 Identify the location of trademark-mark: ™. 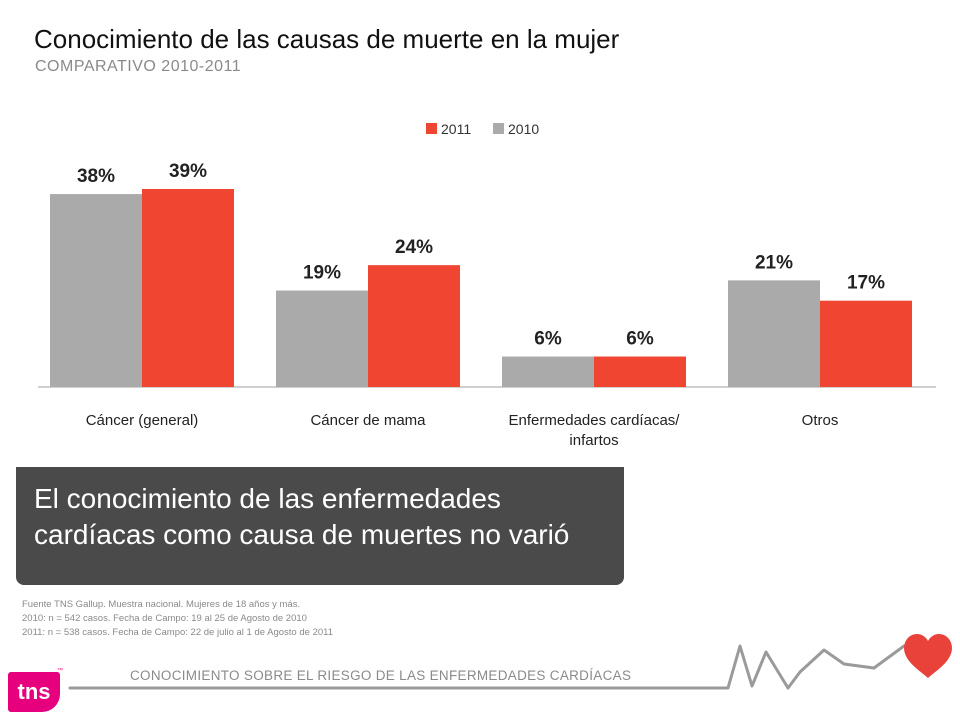
(60, 671).